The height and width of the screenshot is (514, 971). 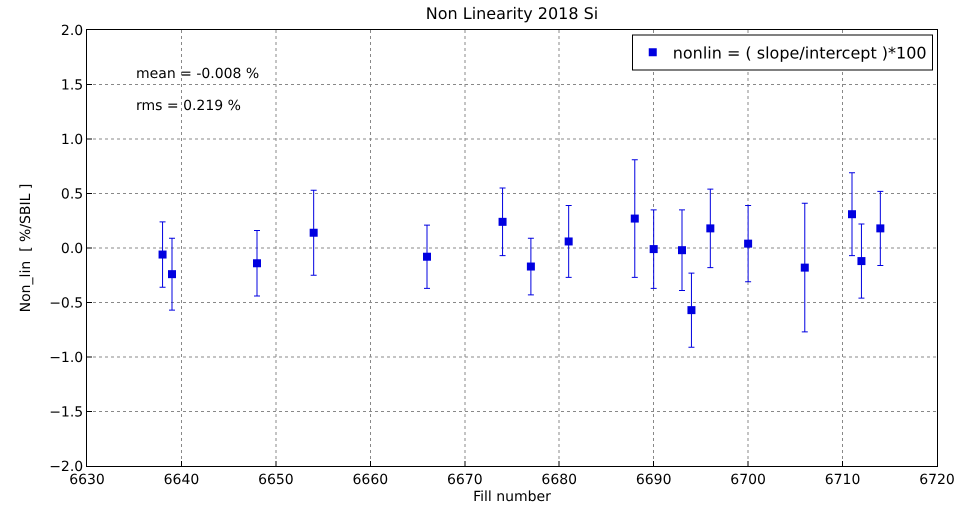 What do you see at coordinates (559, 480) in the screenshot?
I see `x-tick-label: 6680` at bounding box center [559, 480].